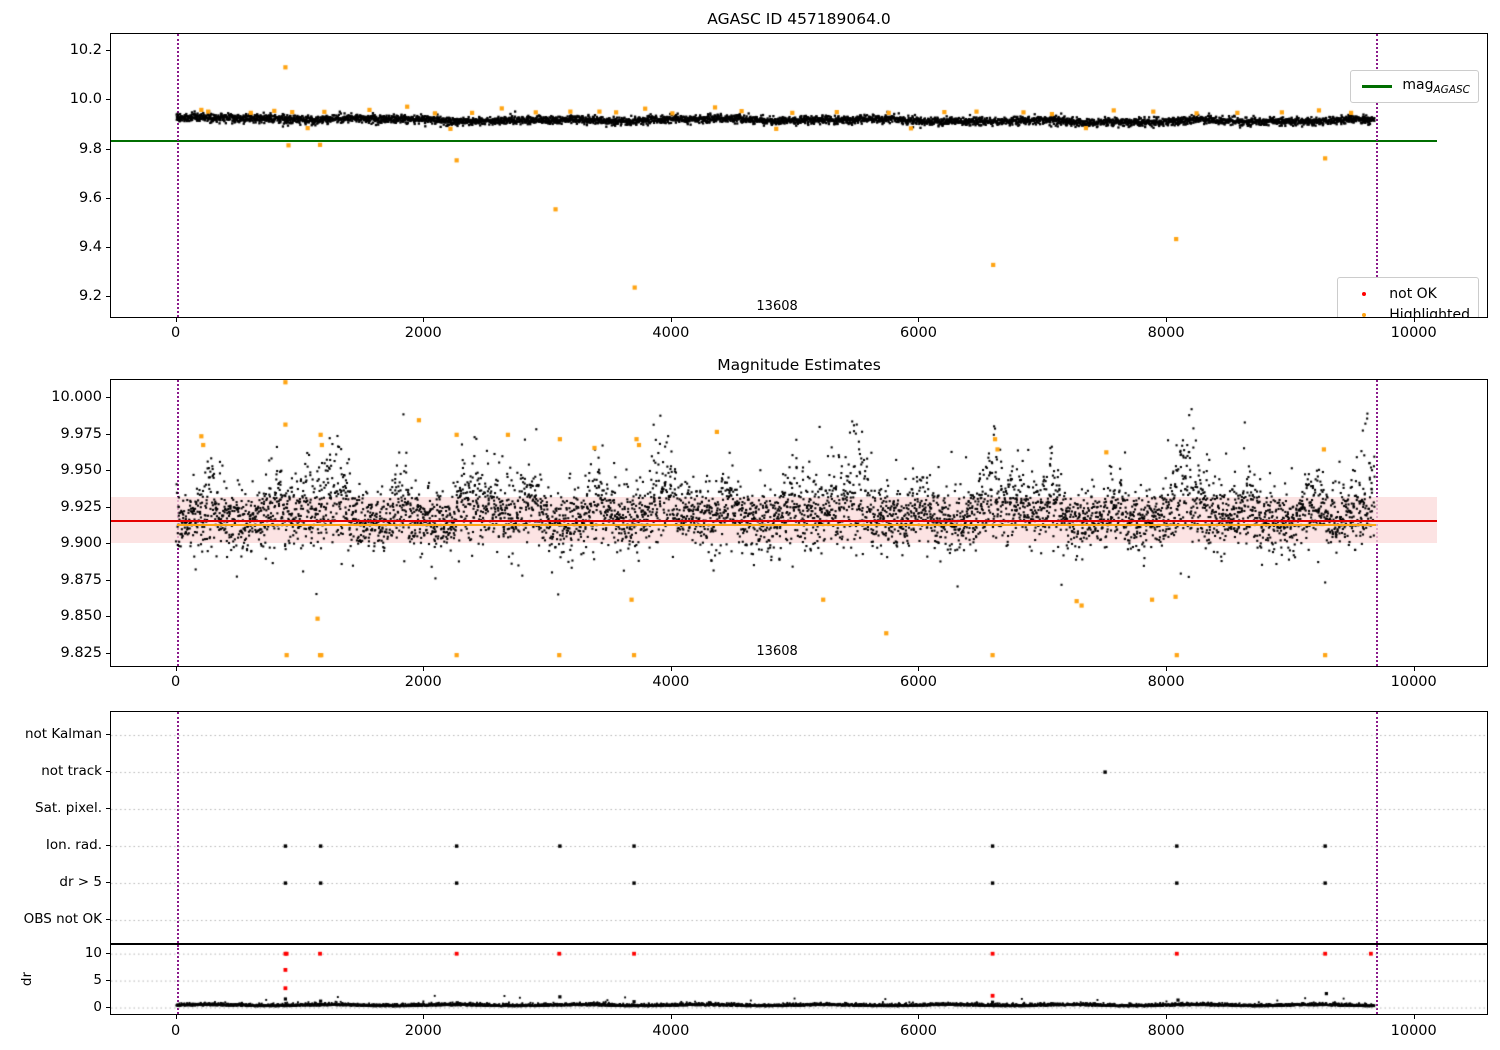 The image size is (1500, 1050). I want to click on legend-row-mag-agasc: magAGASC, so click(1414, 86).